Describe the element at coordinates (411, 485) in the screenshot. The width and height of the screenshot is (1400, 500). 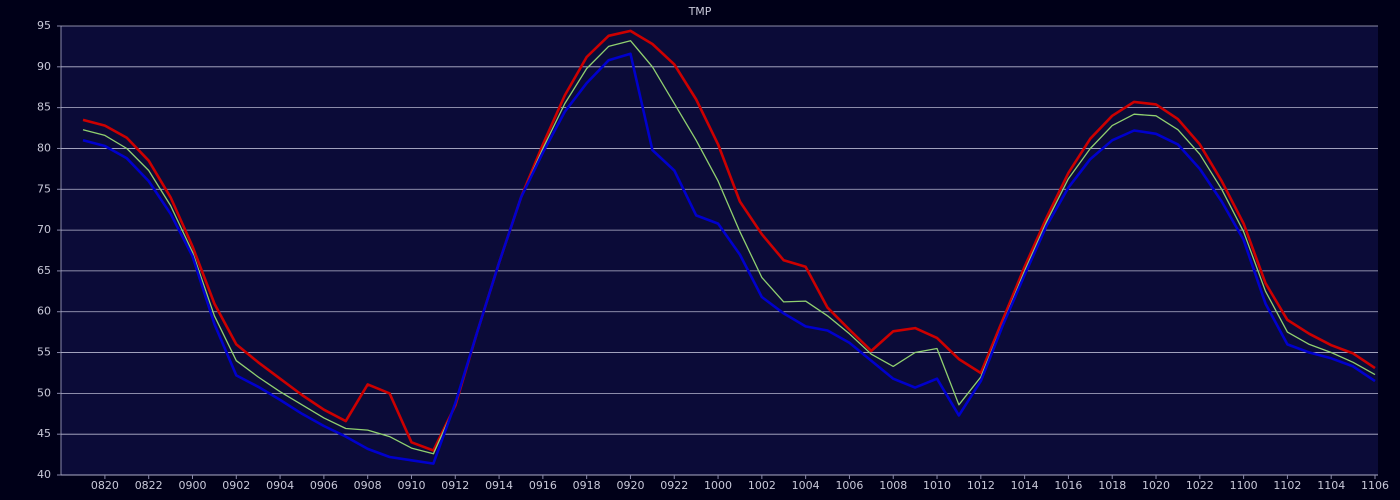
I see `x-tick-label: 0910` at that location.